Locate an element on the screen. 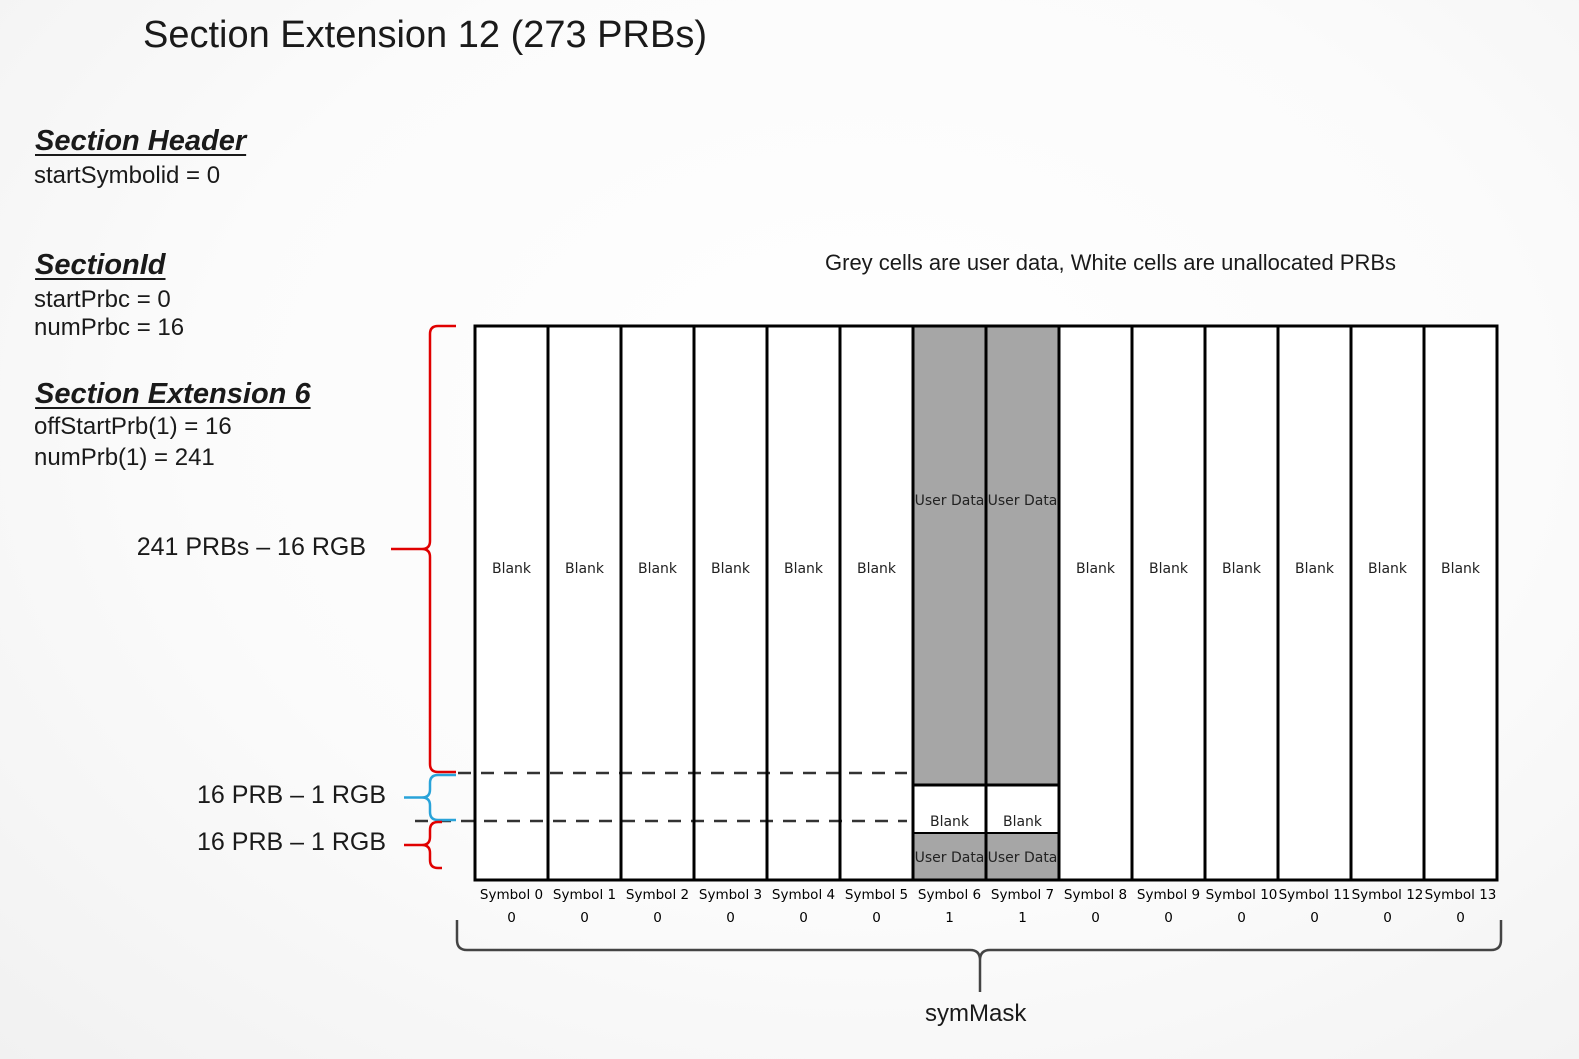  symbol-7-mask-value: 1 is located at coordinates (1022, 918).